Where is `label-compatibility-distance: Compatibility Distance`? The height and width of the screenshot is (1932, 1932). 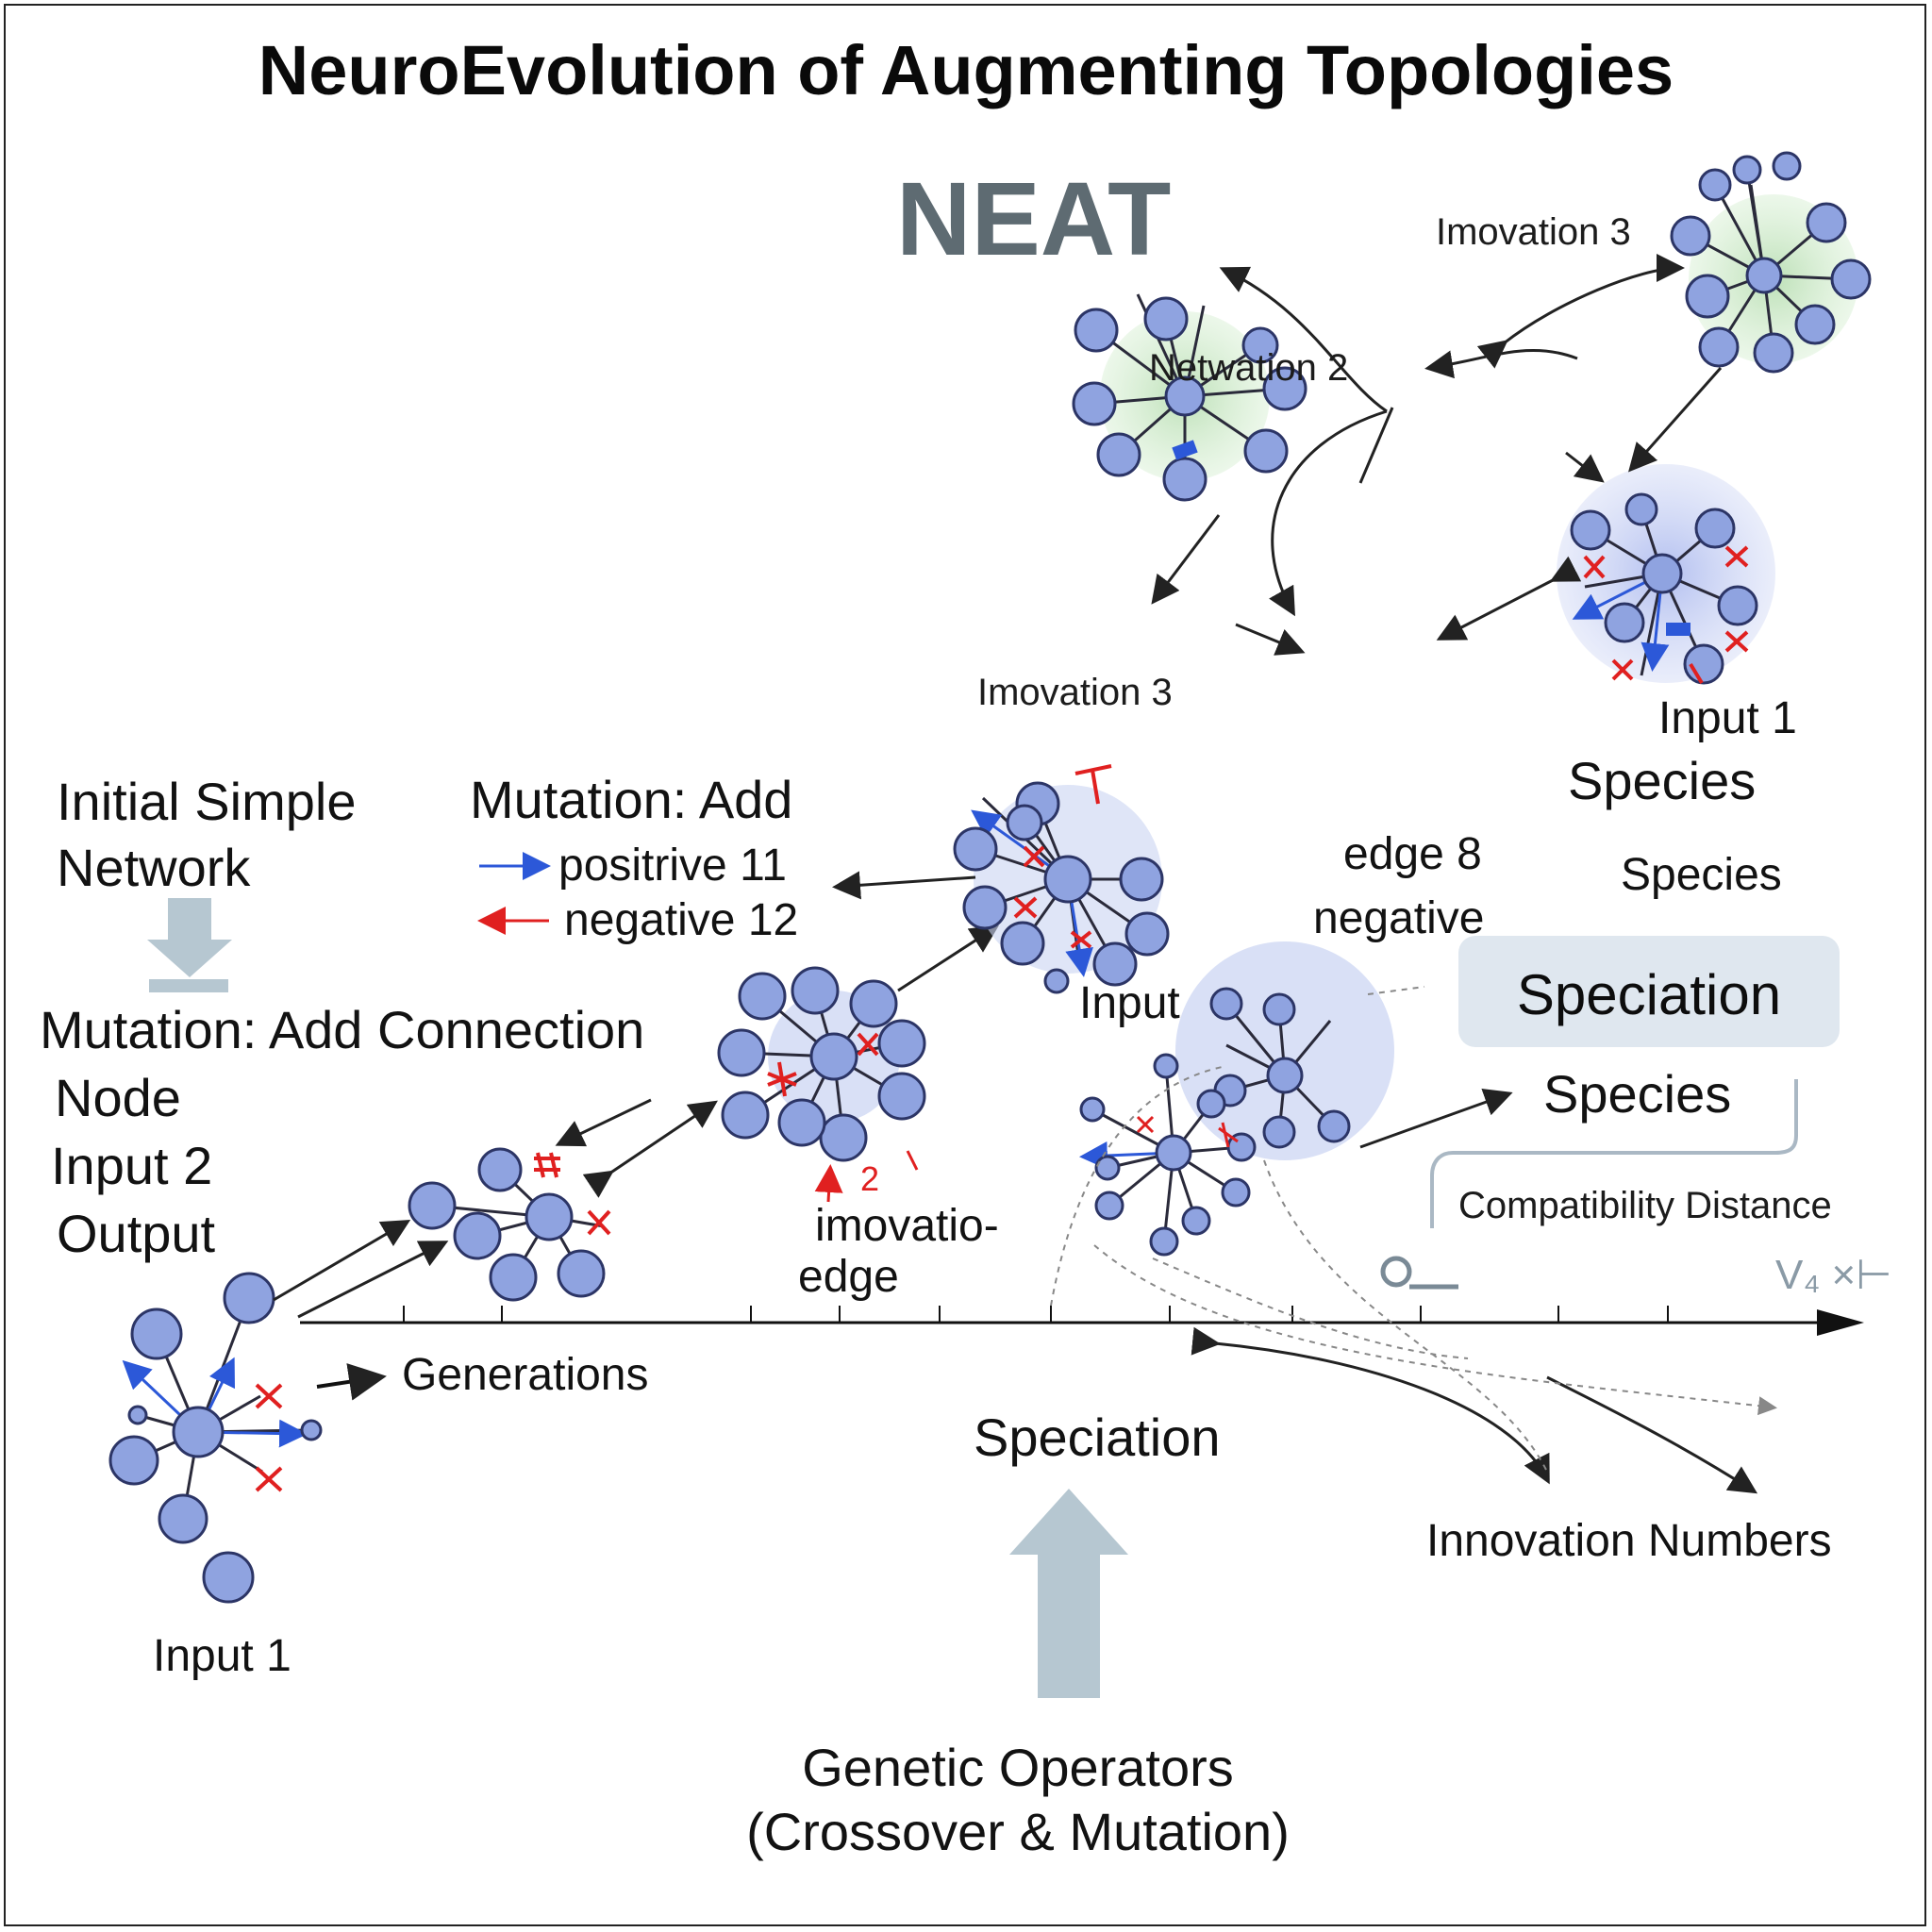 label-compatibility-distance: Compatibility Distance is located at coordinates (1645, 1206).